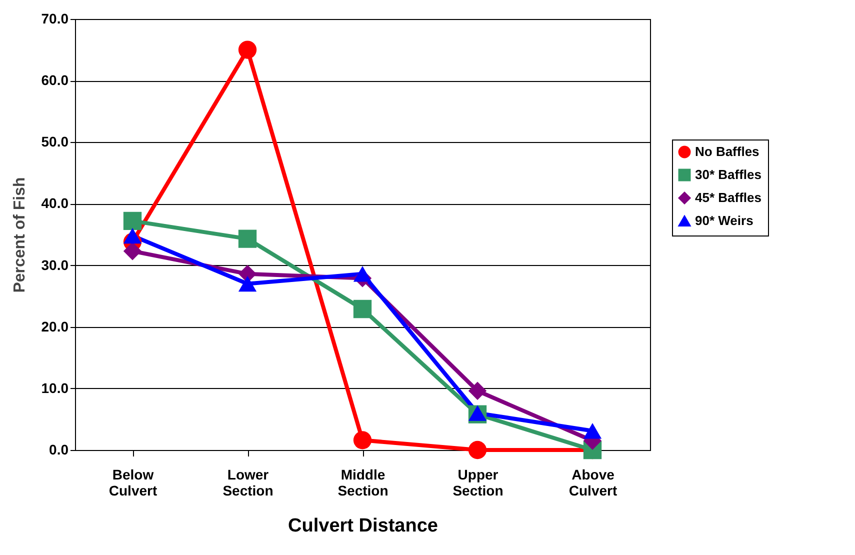 The height and width of the screenshot is (555, 855). Describe the element at coordinates (59, 450) in the screenshot. I see `y-tick-label: 0.0` at that location.